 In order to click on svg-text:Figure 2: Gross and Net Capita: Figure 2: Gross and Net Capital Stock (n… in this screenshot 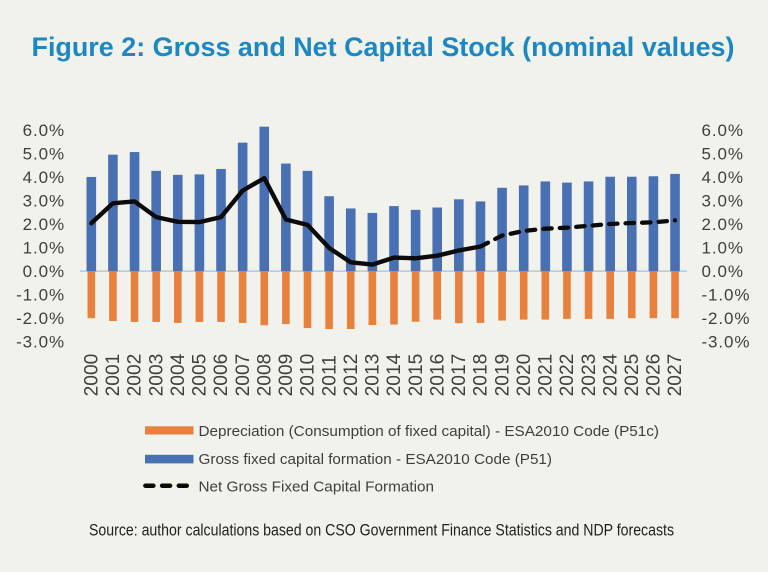, I will do `click(383, 47)`.